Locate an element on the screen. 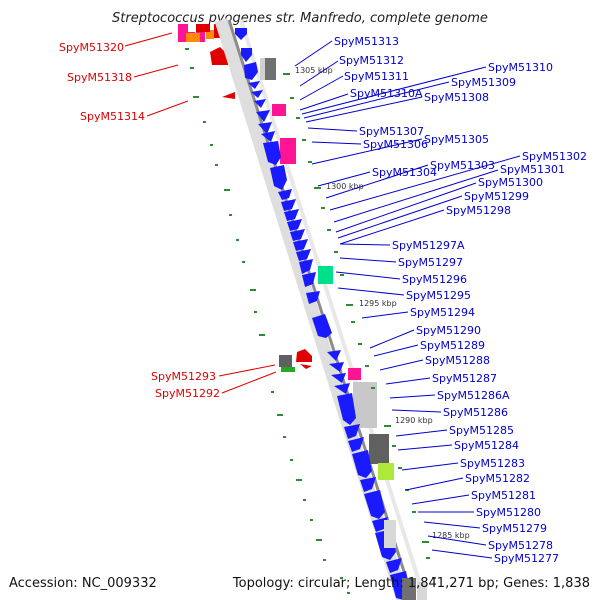 The width and height of the screenshot is (600, 600). gene-label: SpyM51279 is located at coordinates (514, 528).